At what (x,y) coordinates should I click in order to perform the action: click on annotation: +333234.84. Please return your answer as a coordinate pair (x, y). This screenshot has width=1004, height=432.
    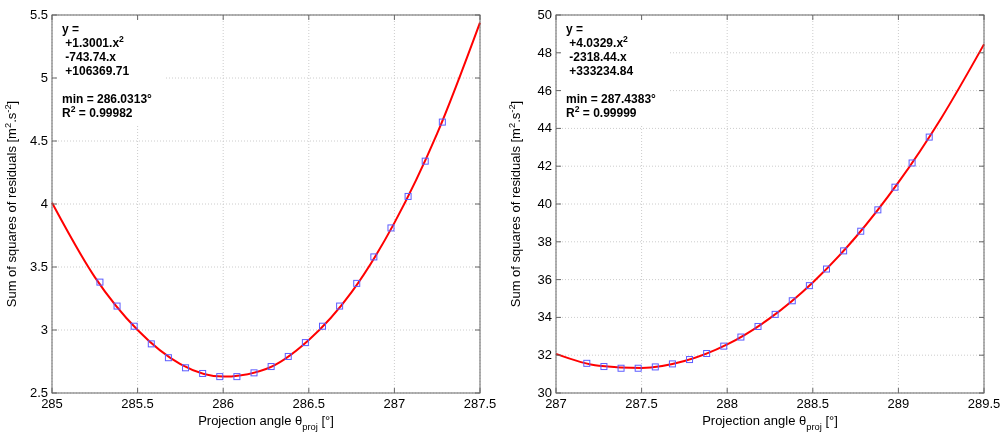
    Looking at the image, I should click on (600, 71).